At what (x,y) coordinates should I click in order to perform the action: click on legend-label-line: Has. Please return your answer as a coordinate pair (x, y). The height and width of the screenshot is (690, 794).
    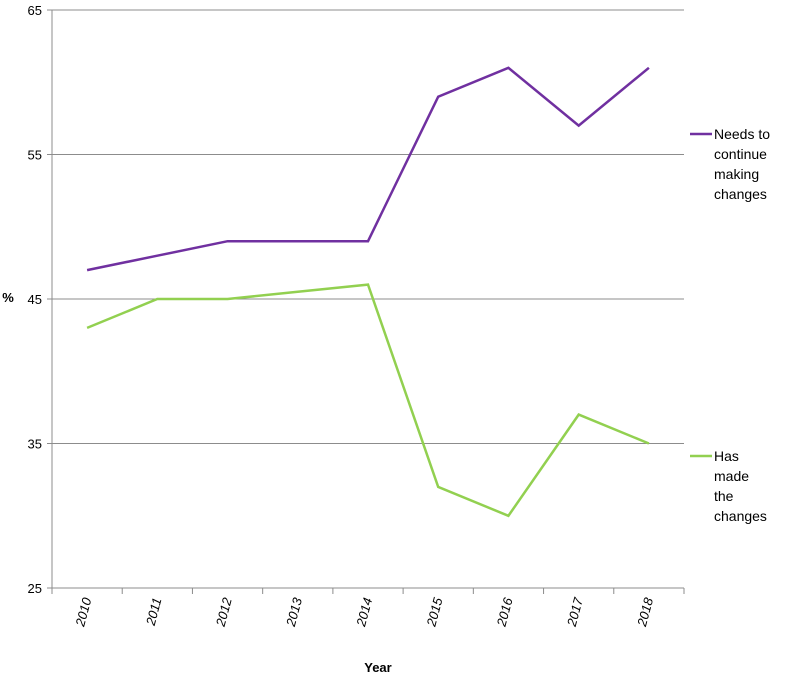
    Looking at the image, I should click on (726, 456).